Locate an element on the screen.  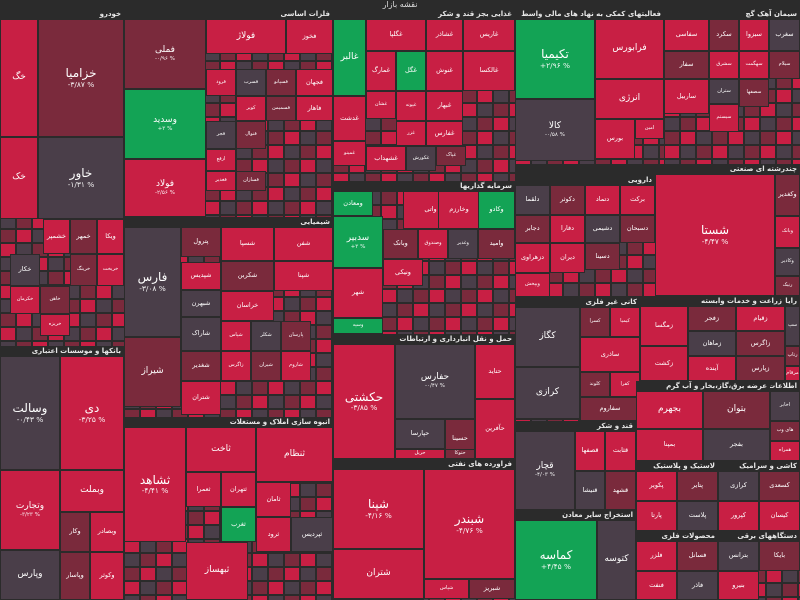
stock-tile: غبهار is located at coordinates (444, 106).